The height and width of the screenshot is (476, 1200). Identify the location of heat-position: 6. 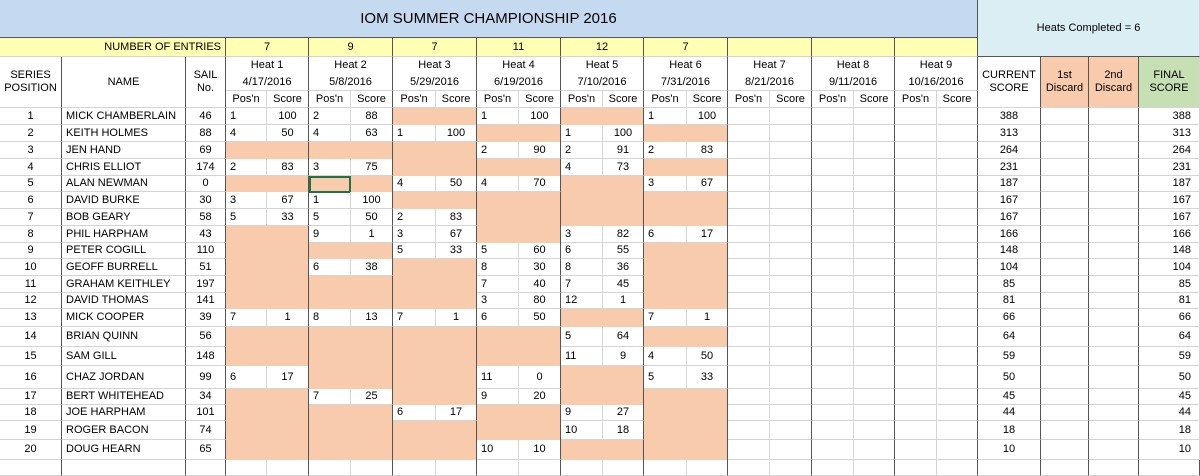
(582, 251).